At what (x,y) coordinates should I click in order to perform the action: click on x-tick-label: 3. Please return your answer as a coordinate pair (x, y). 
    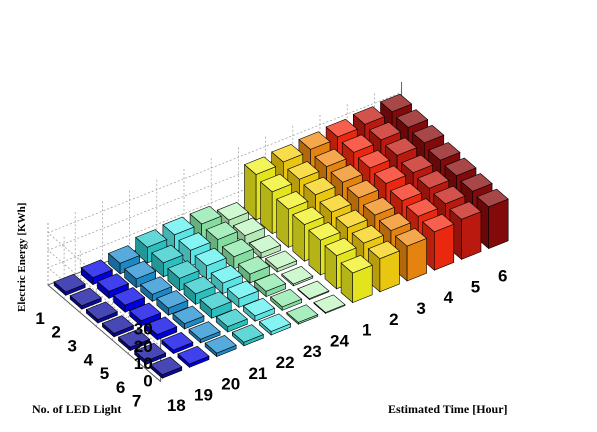
    Looking at the image, I should click on (420, 308).